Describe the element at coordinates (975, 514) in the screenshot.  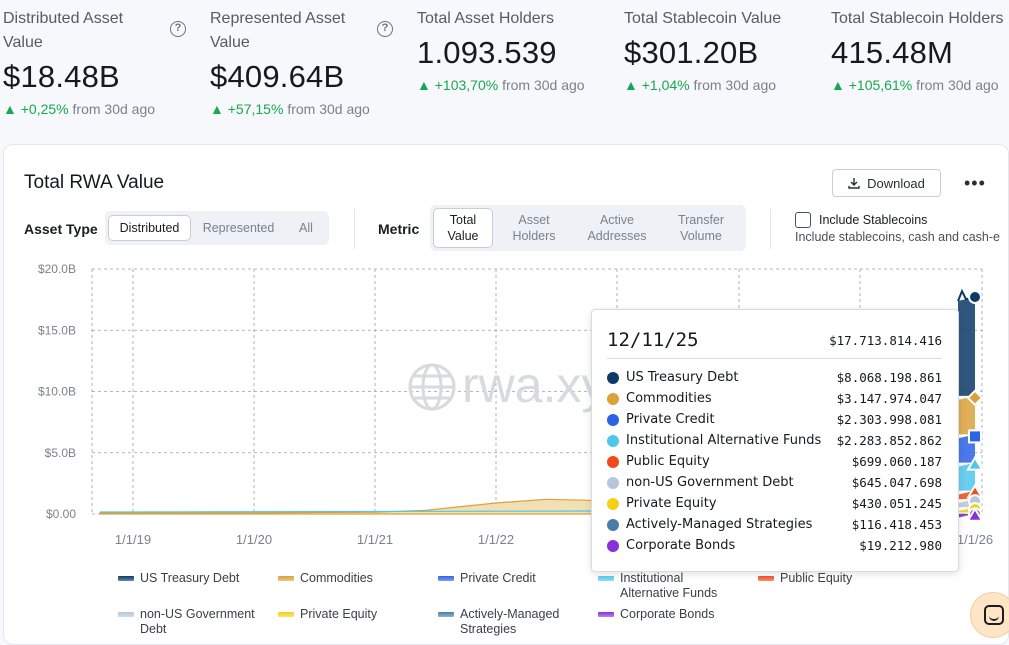
I see `marker-corporate-bonds` at that location.